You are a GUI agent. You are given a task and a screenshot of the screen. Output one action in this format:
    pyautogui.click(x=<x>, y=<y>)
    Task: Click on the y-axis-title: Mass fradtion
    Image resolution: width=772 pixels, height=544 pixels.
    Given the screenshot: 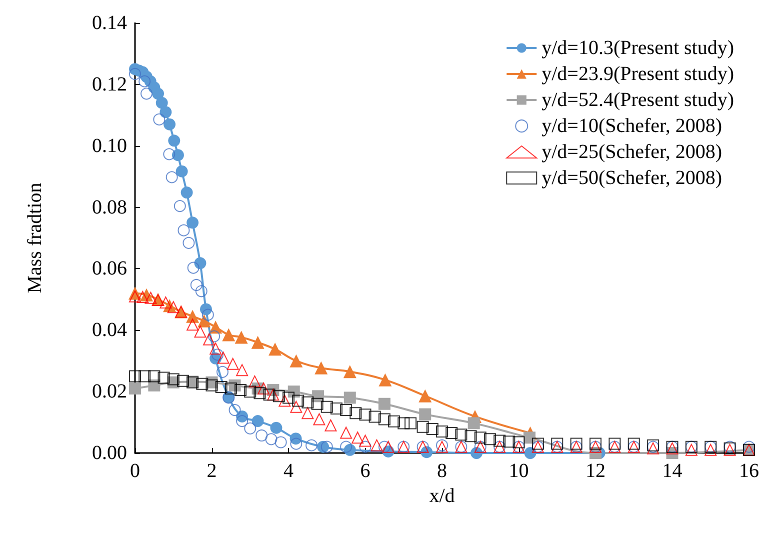 What is the action you would take?
    pyautogui.click(x=35, y=238)
    